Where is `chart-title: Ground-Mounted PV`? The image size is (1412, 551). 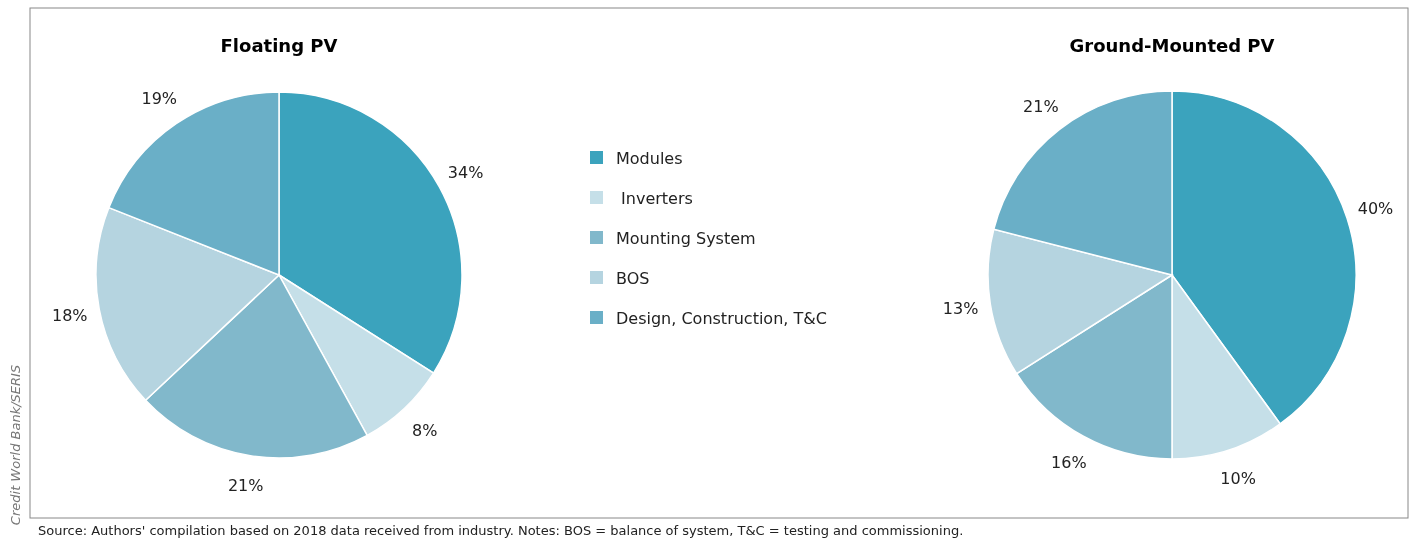
chart-title: Ground-Mounted PV is located at coordinates (1172, 45).